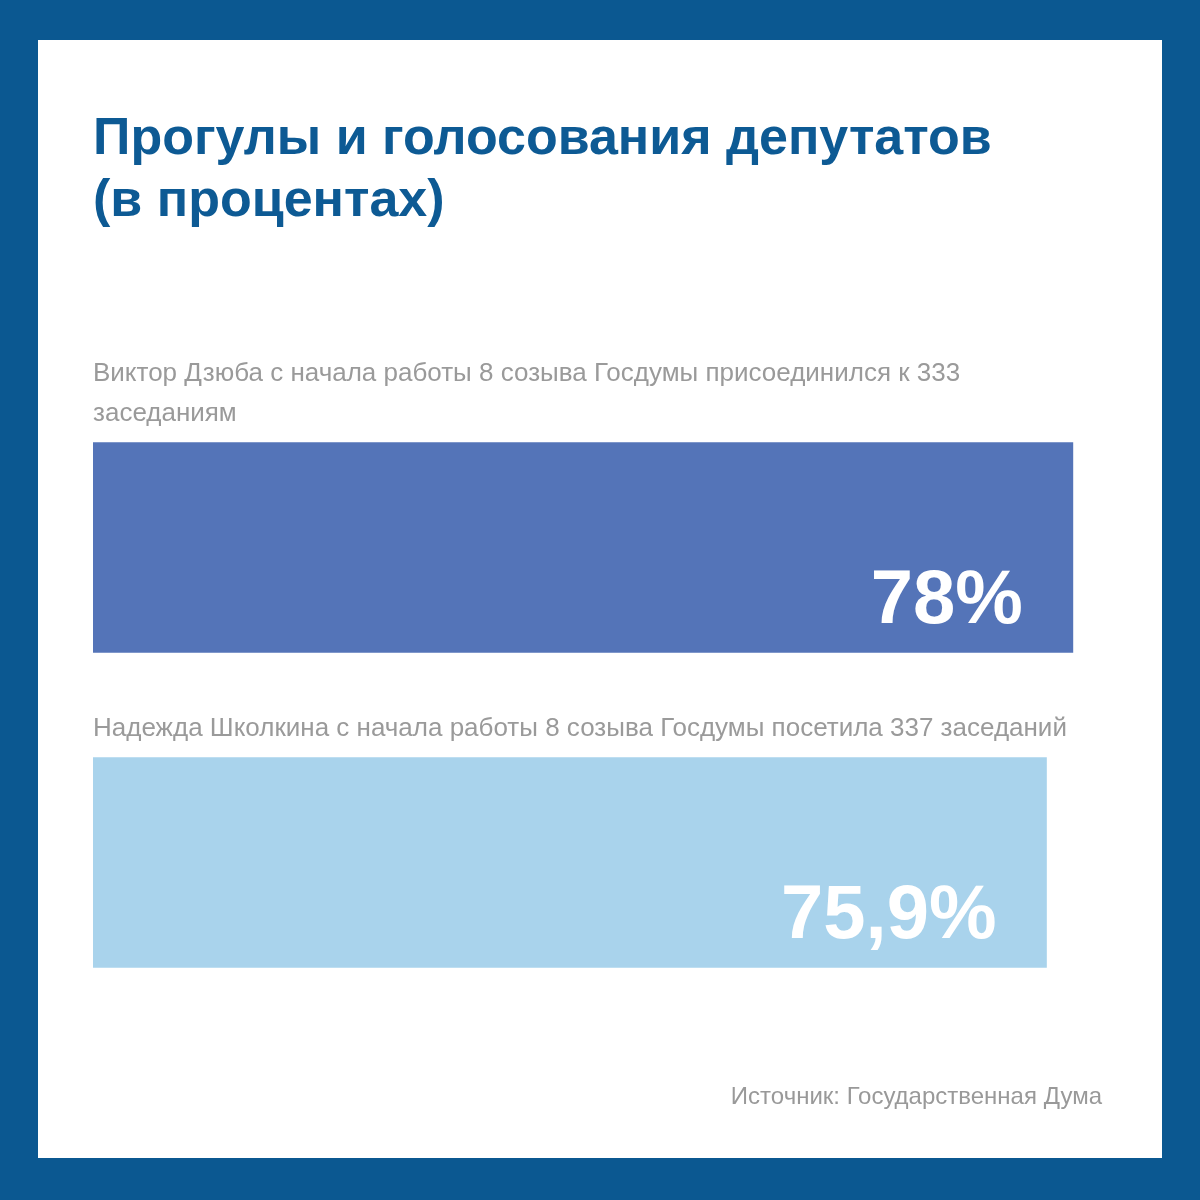 This screenshot has height=1200, width=1200. Describe the element at coordinates (527, 391) in the screenshot. I see `y-tick-label: Виктор Дзюба с начала работы 8 созыва Госдумы присоединился к 333 заседаниям` at that location.